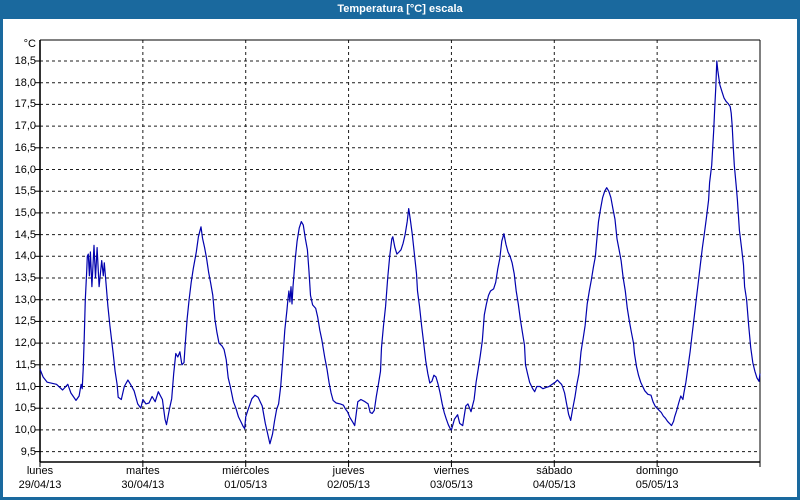 The image size is (800, 500). I want to click on y-axis-tick-label: 10,0, so click(25, 429).